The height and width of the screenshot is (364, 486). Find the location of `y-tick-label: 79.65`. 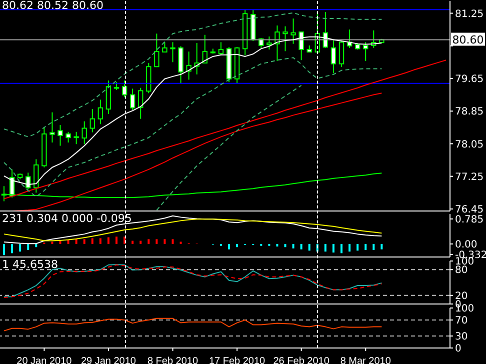

y-tick-label: 79.65 is located at coordinates (469, 80).